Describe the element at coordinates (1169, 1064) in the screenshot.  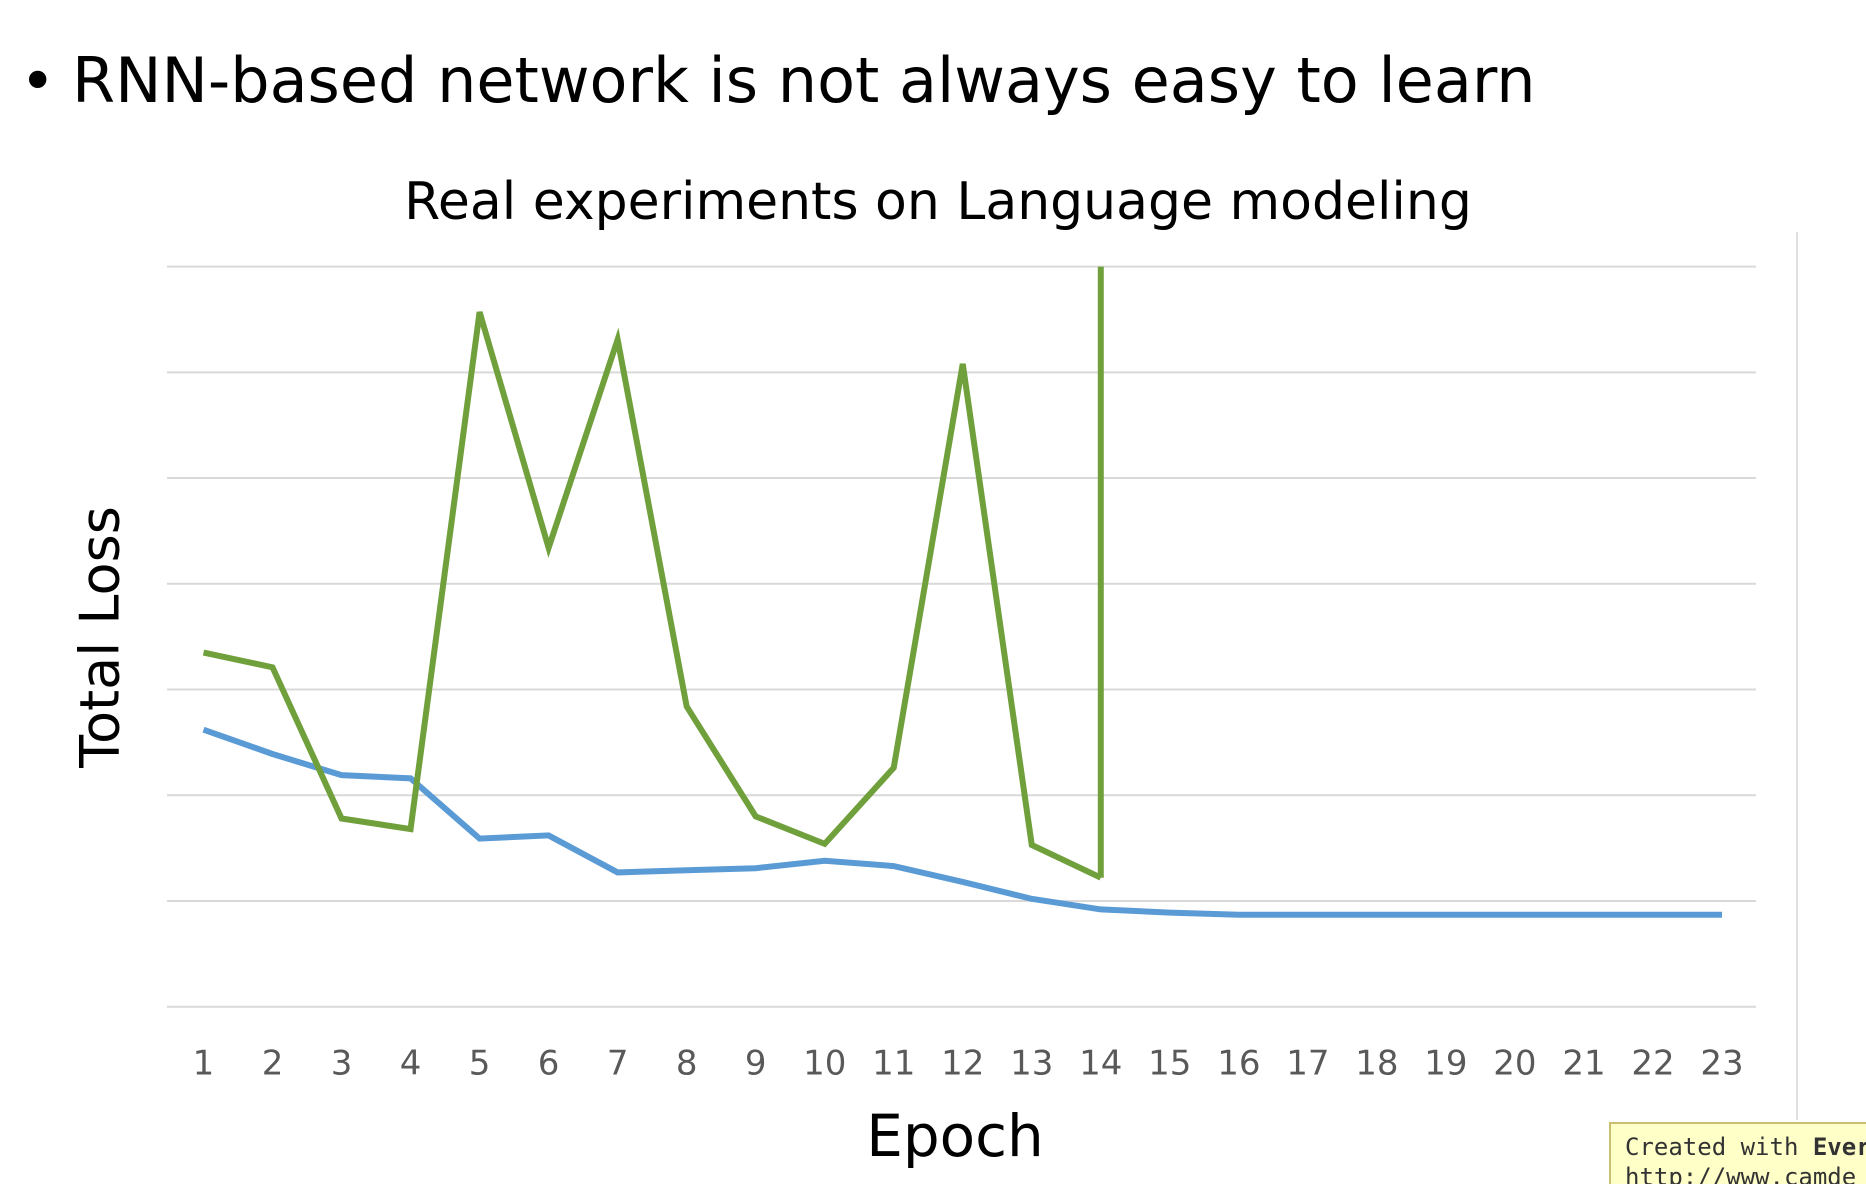
I see `x-tick-label: 15` at that location.